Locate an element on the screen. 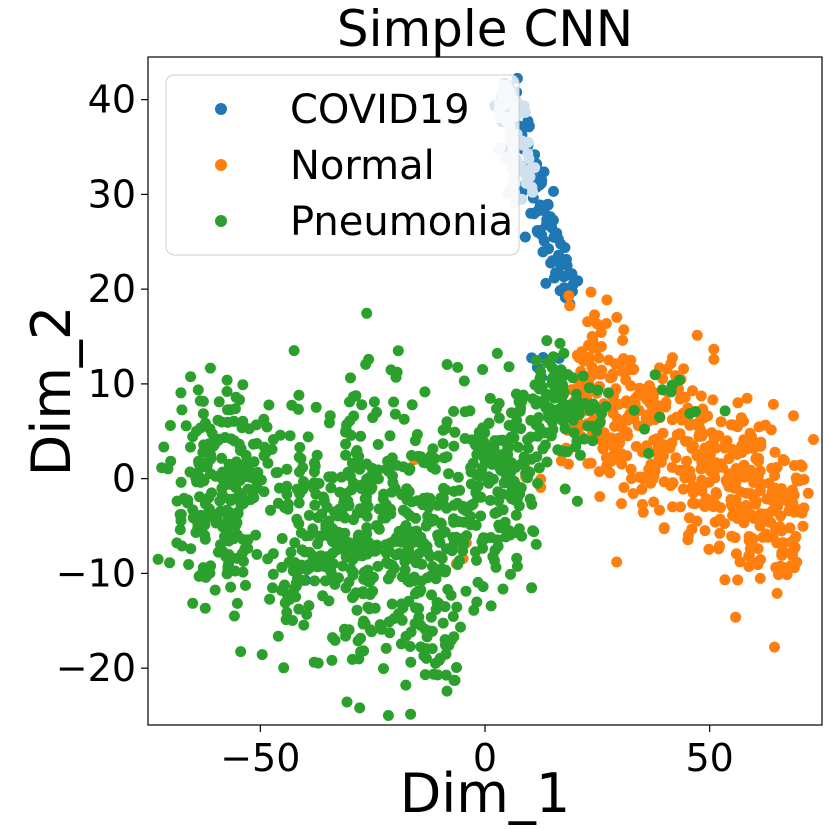 The image size is (830, 830). x-tick-label: 0 is located at coordinates (485, 758).